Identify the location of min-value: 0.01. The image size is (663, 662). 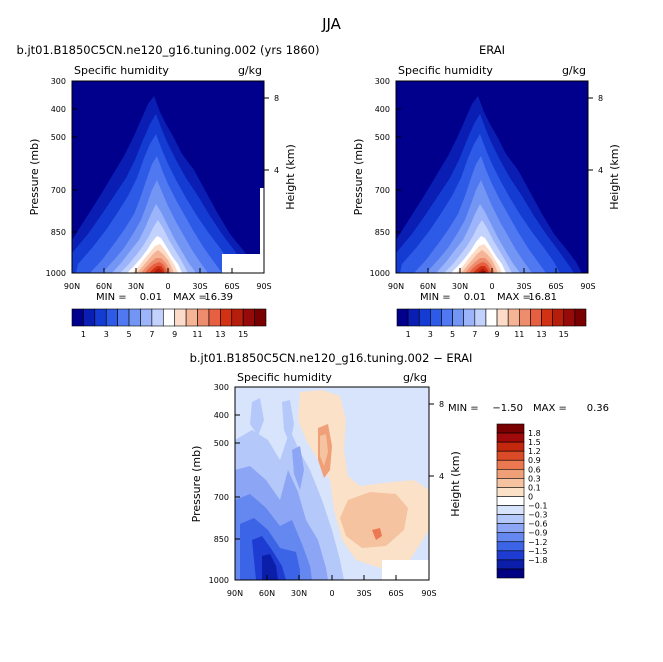
(151, 297).